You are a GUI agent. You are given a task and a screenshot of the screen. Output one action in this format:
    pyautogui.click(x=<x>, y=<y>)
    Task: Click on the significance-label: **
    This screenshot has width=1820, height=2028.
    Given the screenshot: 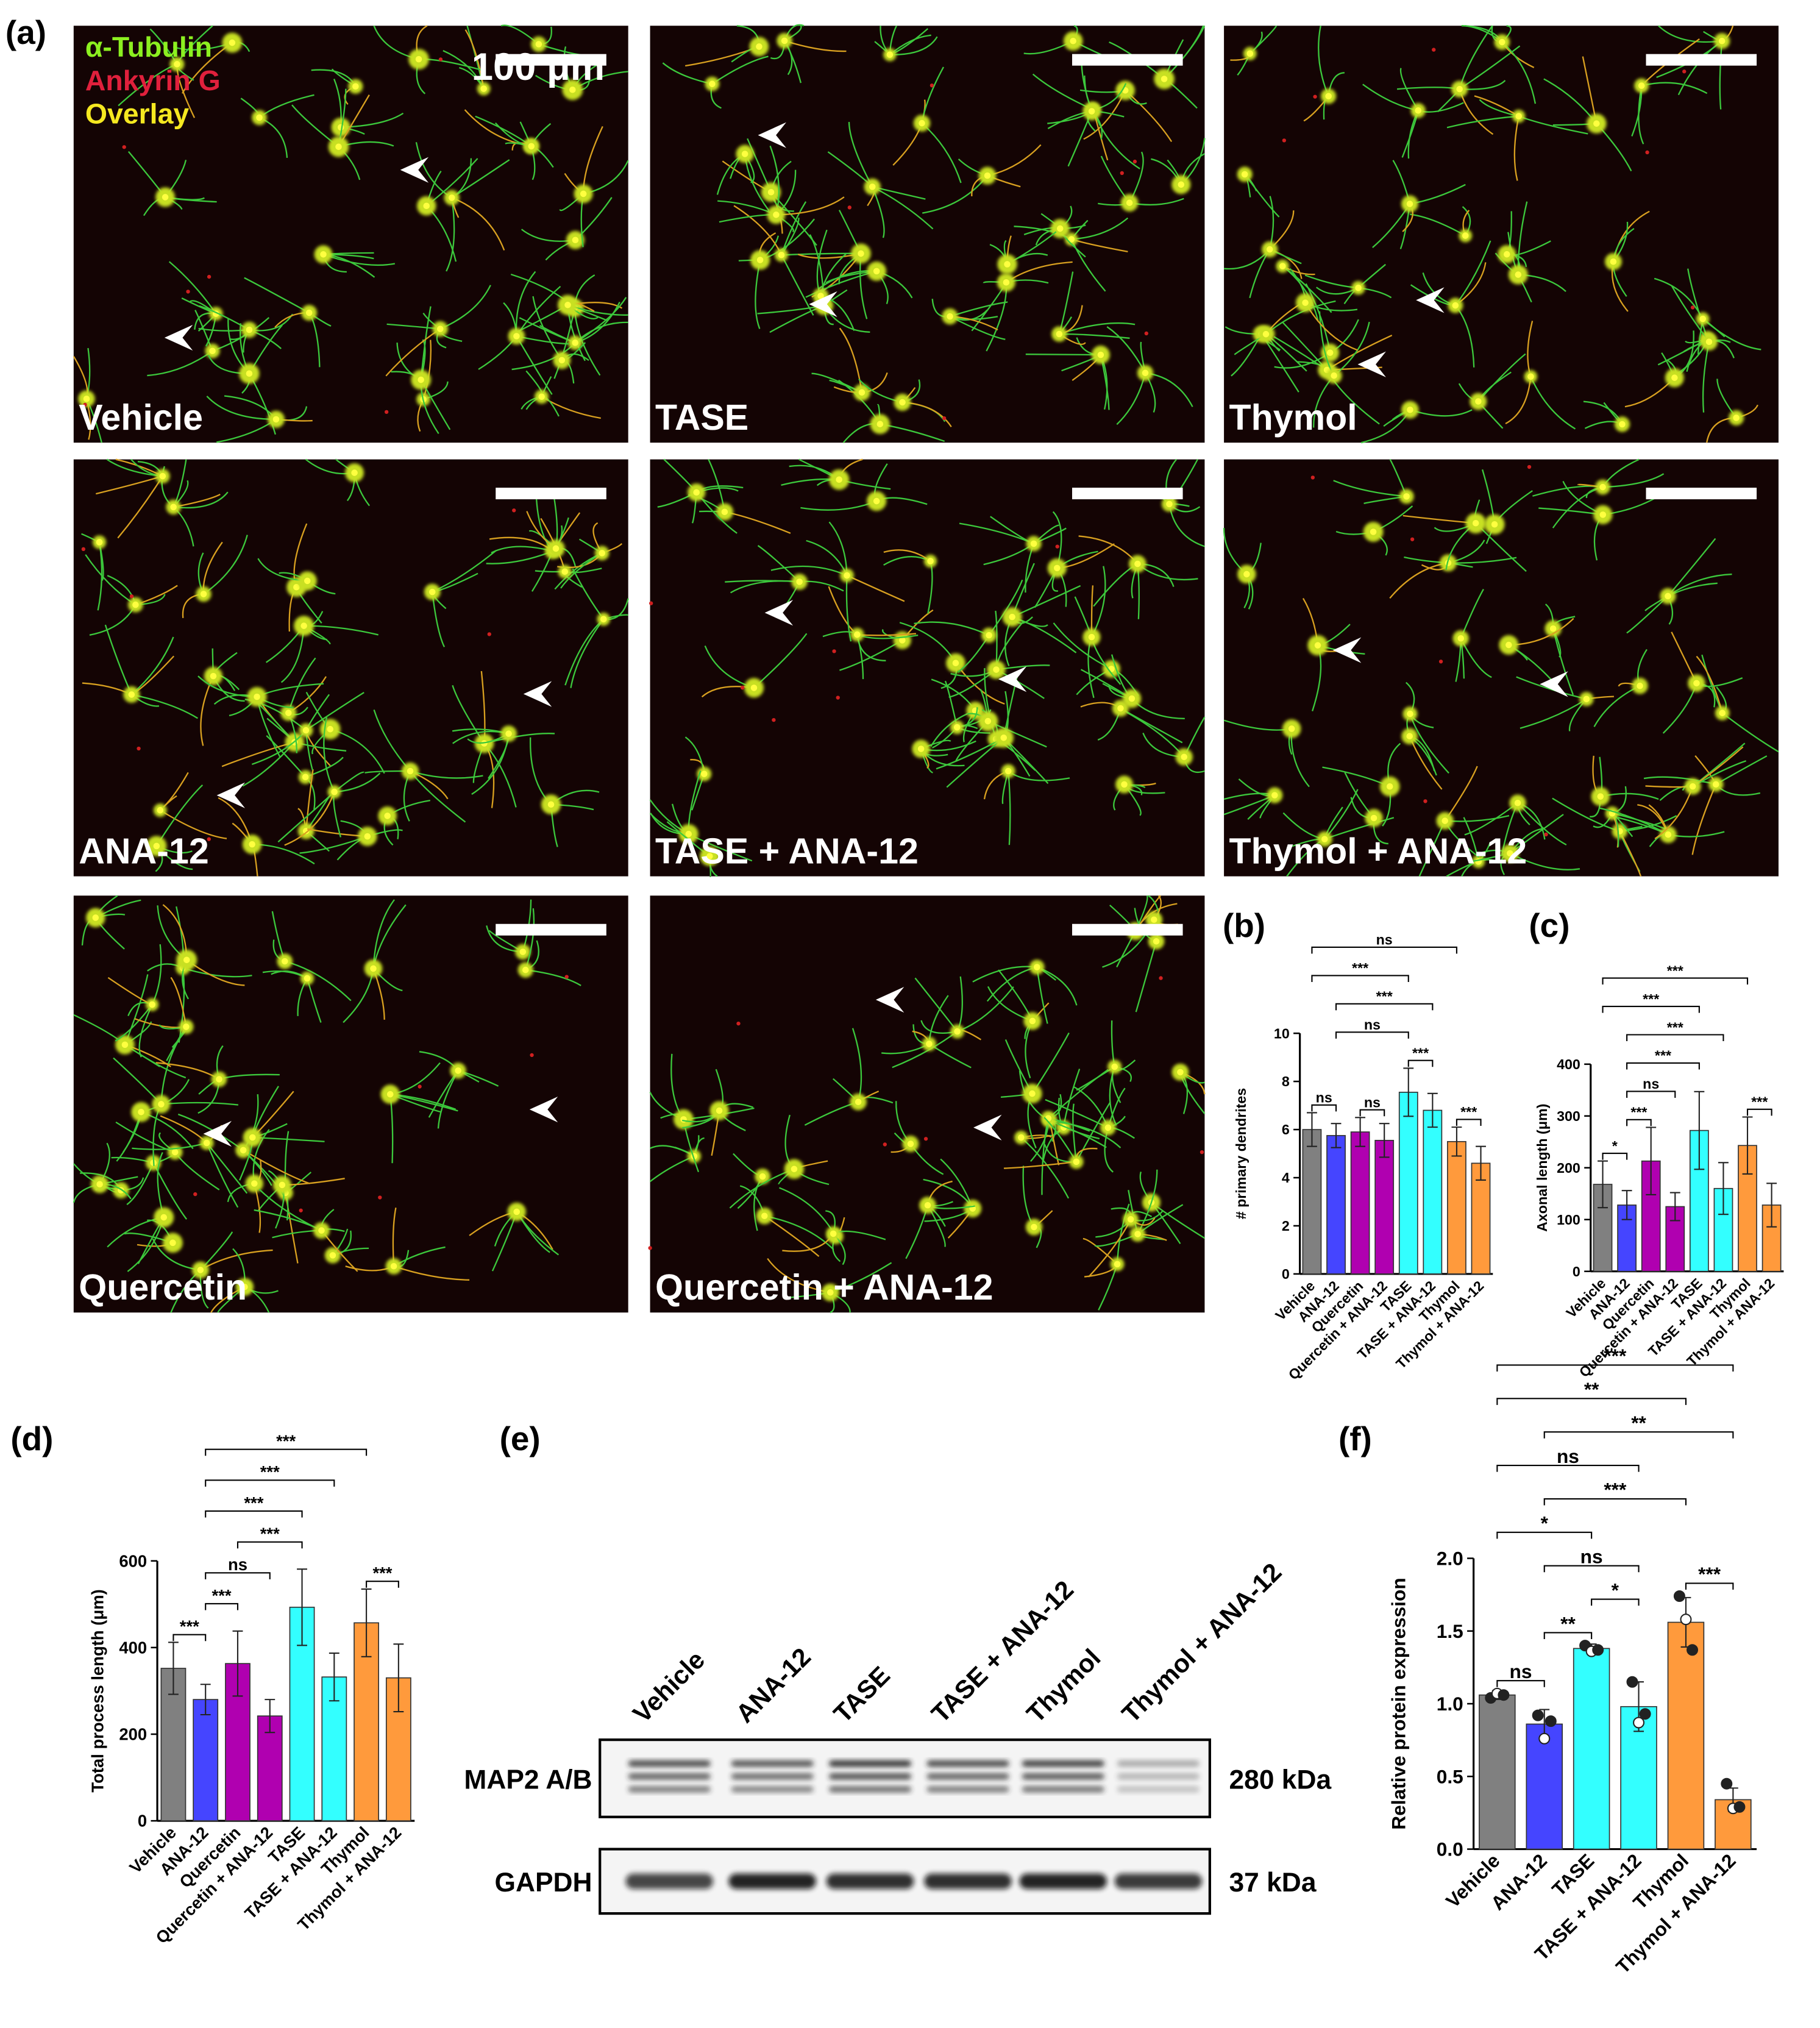 What is the action you would take?
    pyautogui.click(x=1591, y=1389)
    